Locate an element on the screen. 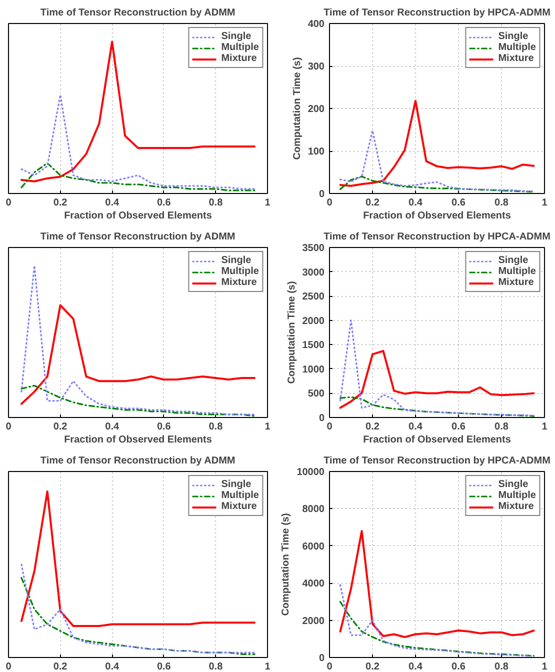  y-tick-label: 1500 is located at coordinates (313, 346).